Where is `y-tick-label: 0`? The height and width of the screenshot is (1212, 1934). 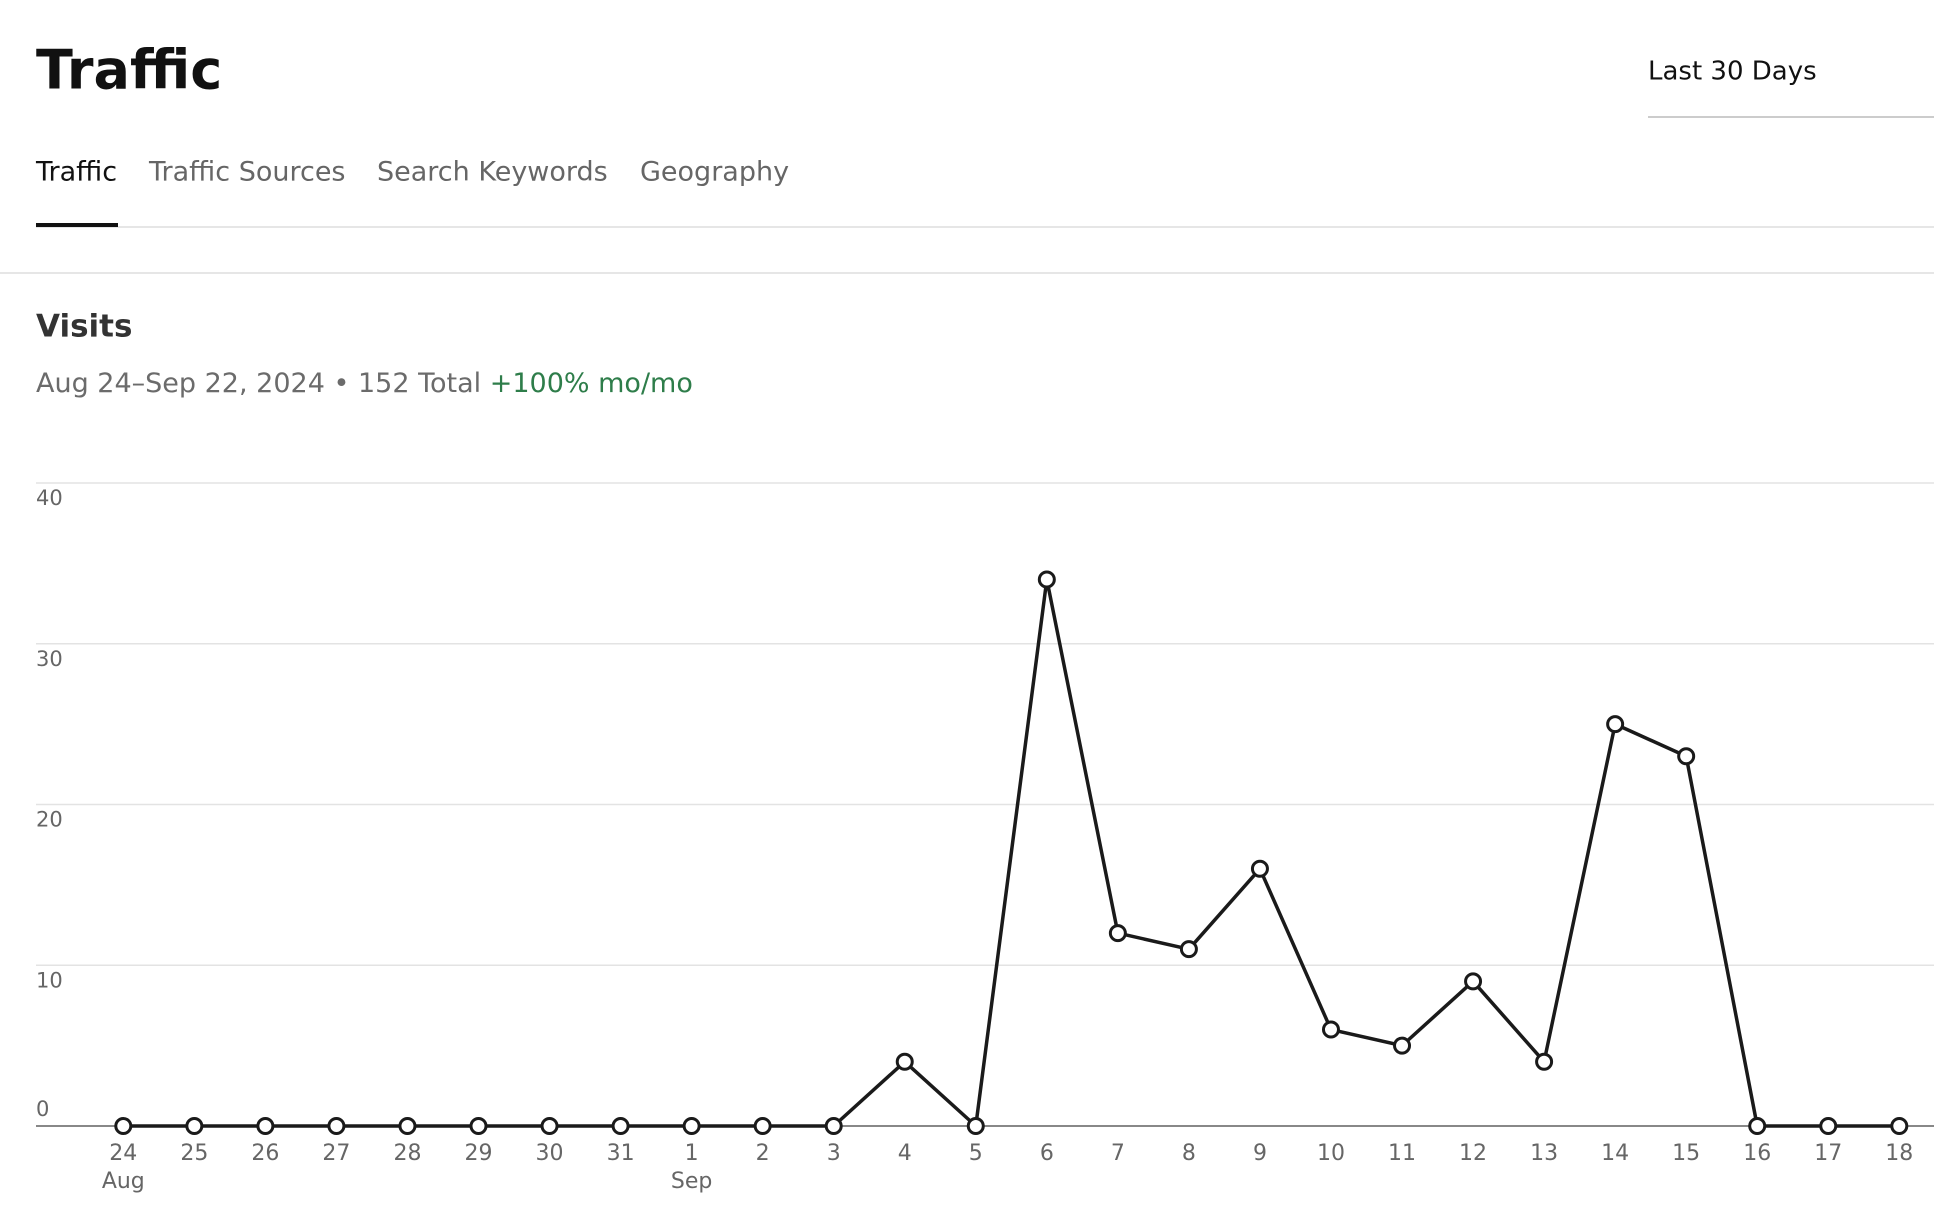 y-tick-label: 0 is located at coordinates (42, 1109).